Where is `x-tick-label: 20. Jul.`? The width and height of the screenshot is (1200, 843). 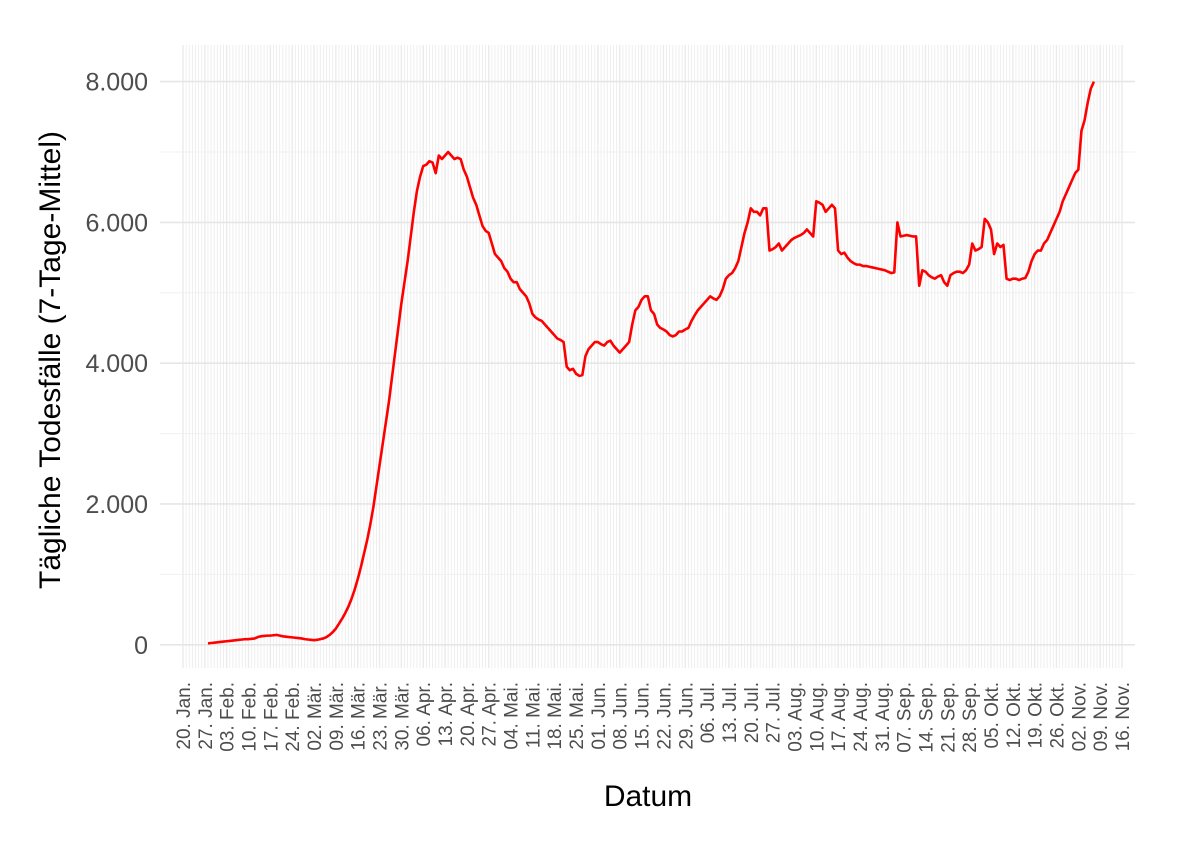
x-tick-label: 20. Jul. is located at coordinates (752, 712).